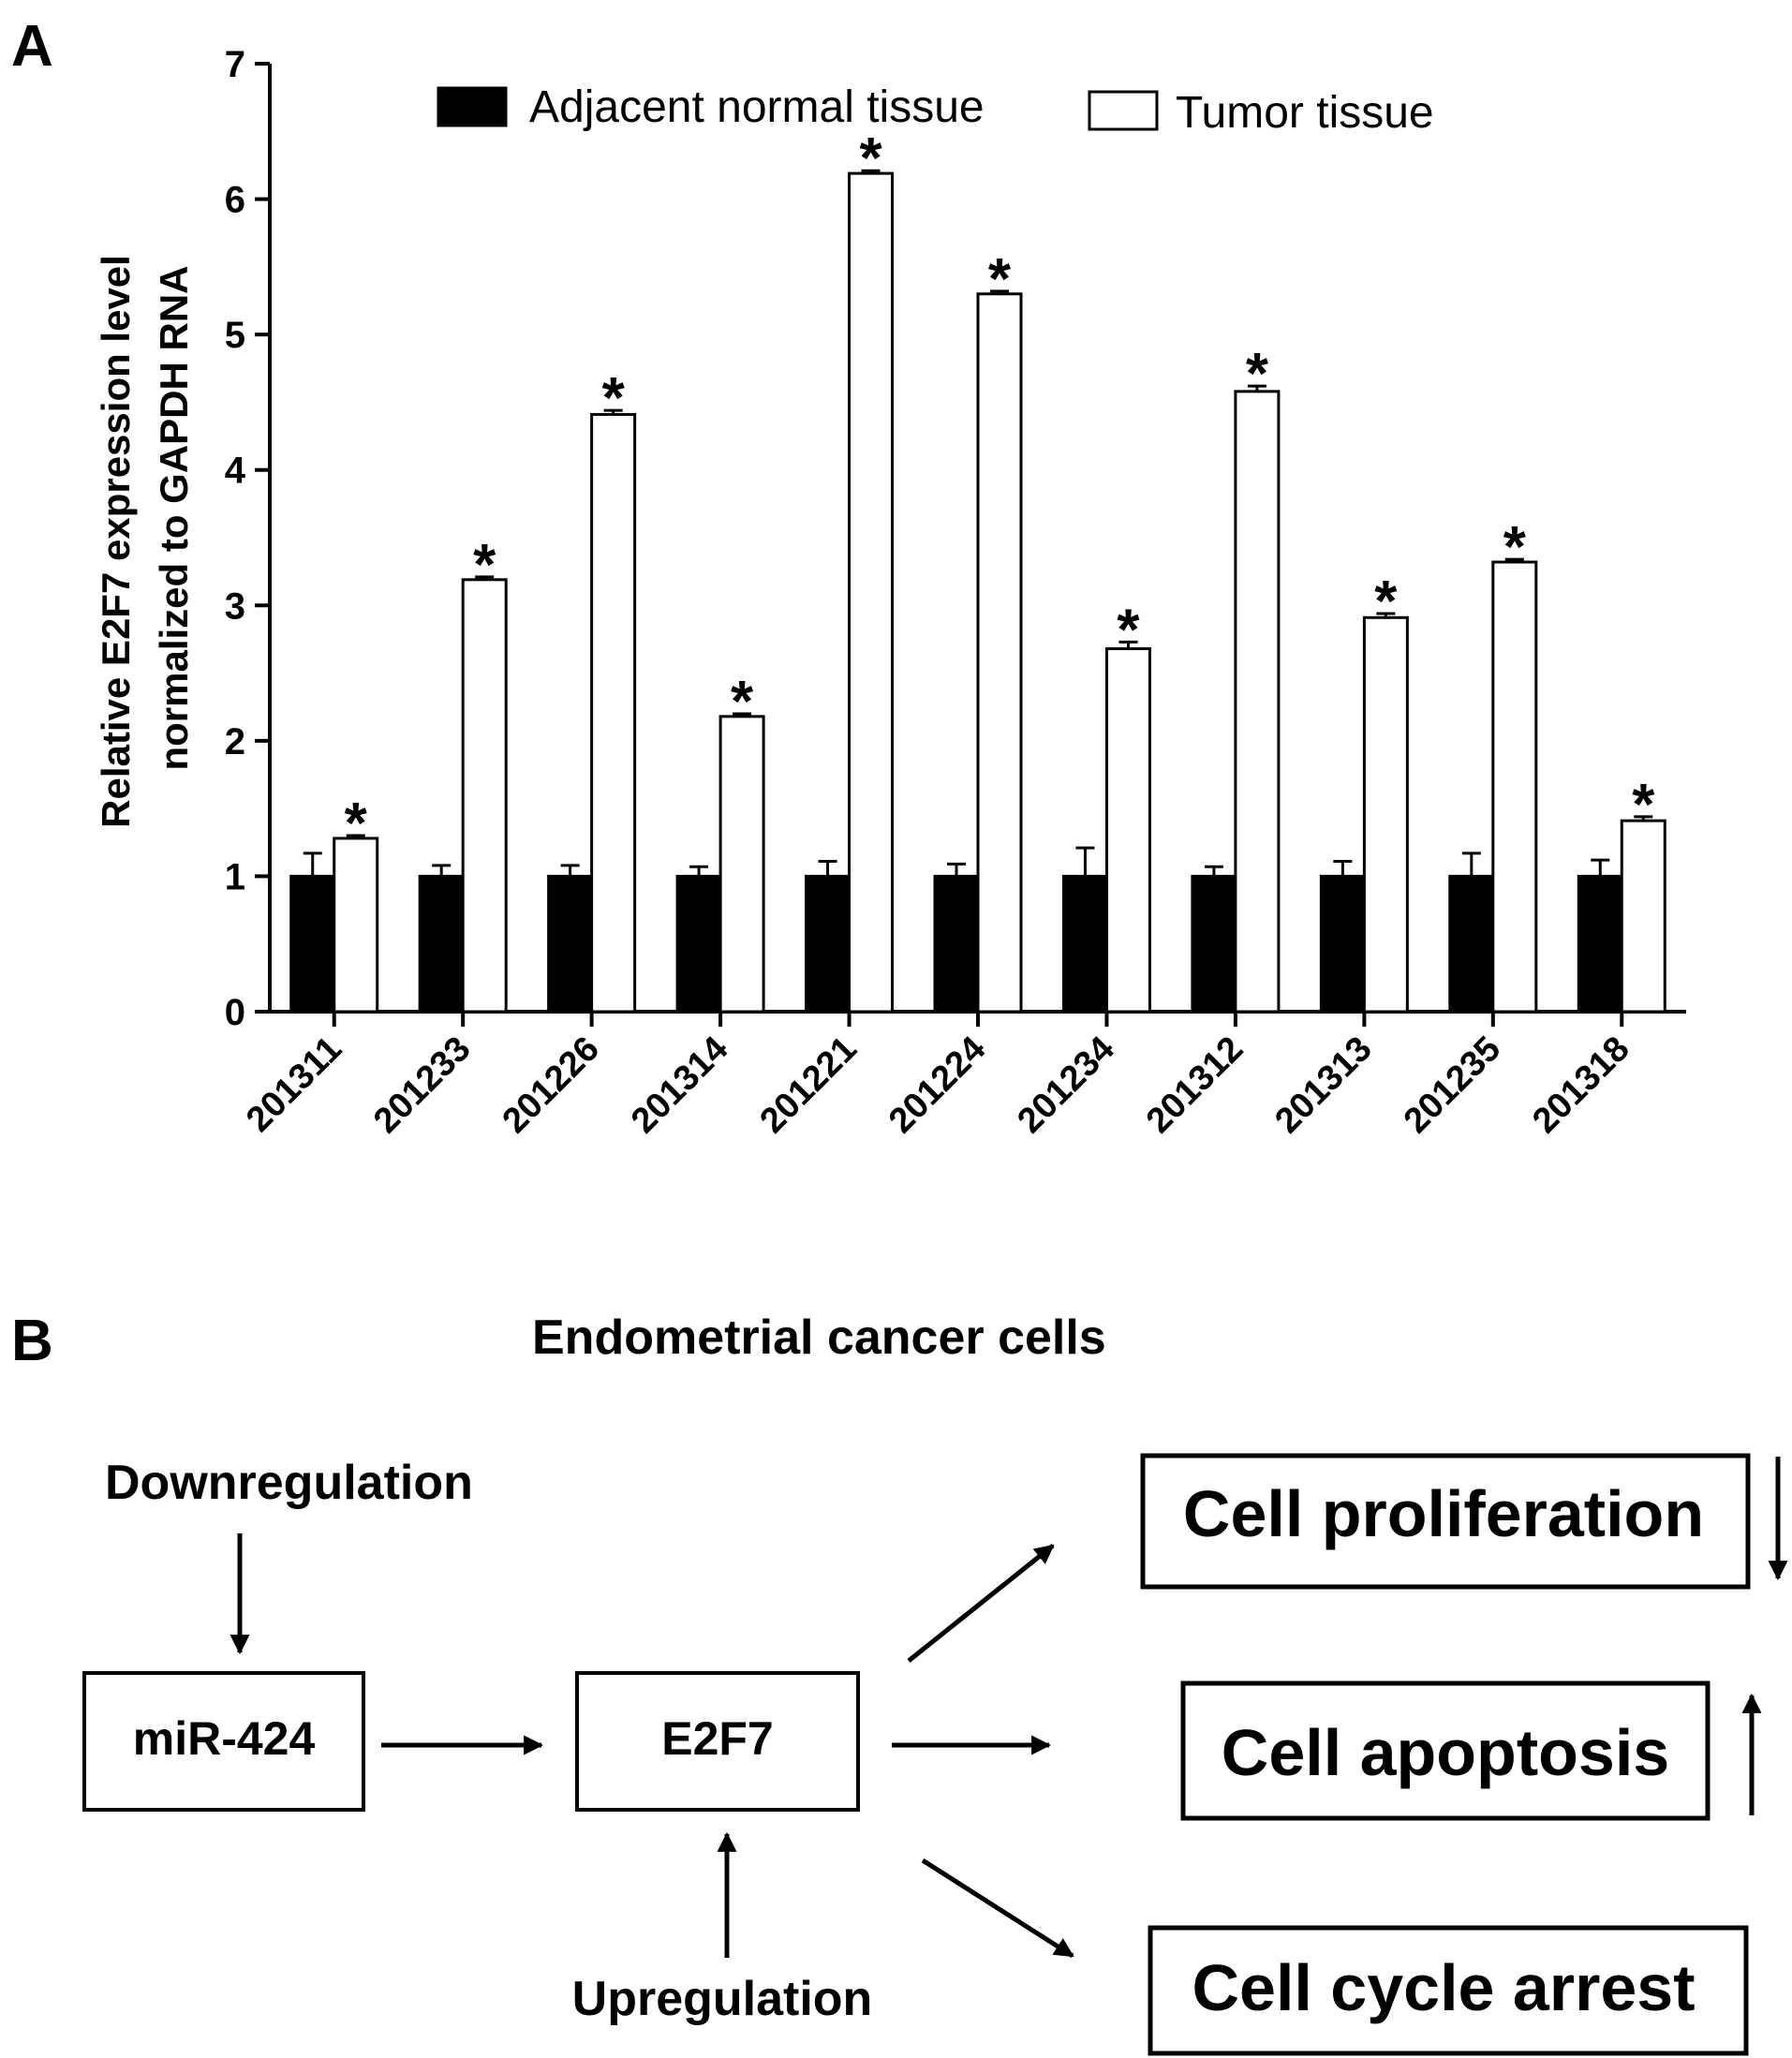 The height and width of the screenshot is (2058, 1792). Describe the element at coordinates (937, 1085) in the screenshot. I see `x-tick-label: 201224` at that location.